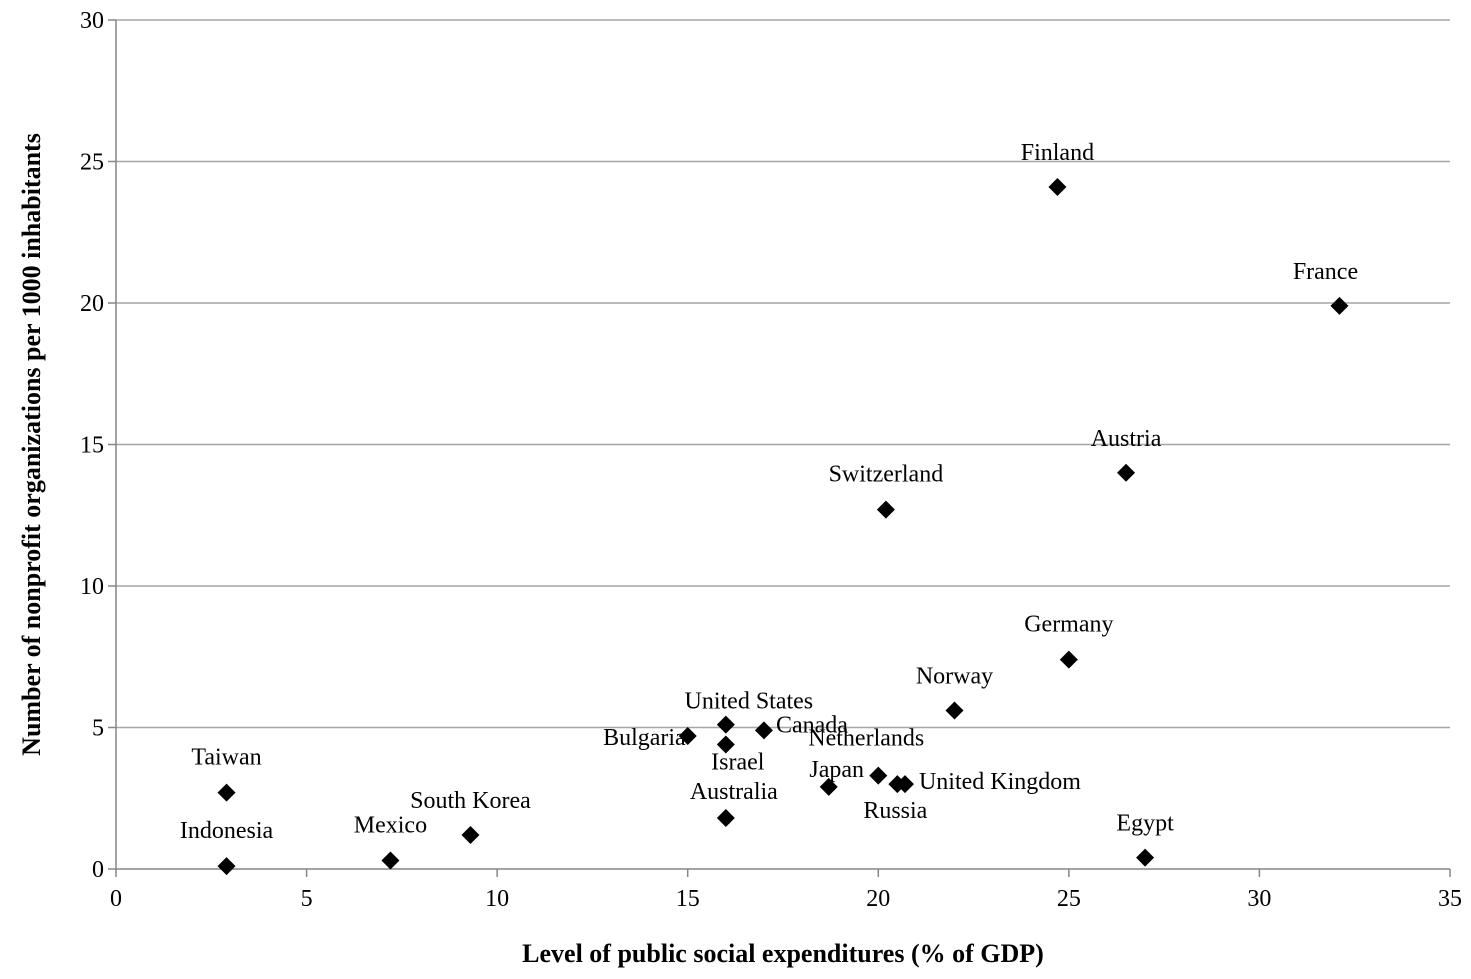  Describe the element at coordinates (470, 835) in the screenshot. I see `data-point-south-korea` at that location.